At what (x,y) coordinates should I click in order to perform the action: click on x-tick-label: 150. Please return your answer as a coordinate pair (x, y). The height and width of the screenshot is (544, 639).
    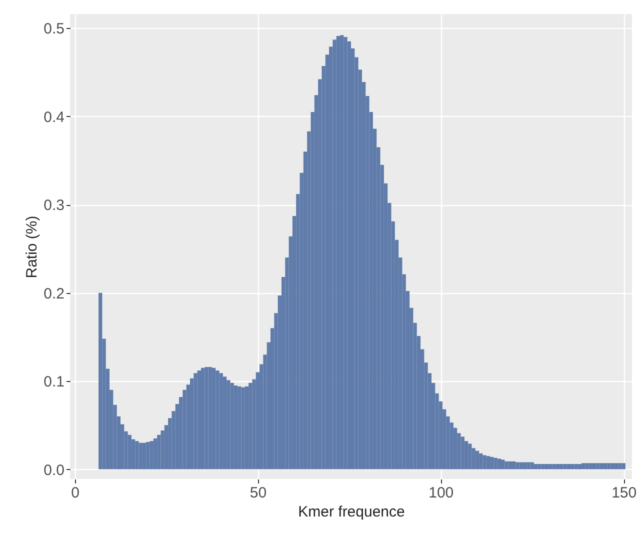
    Looking at the image, I should click on (624, 493).